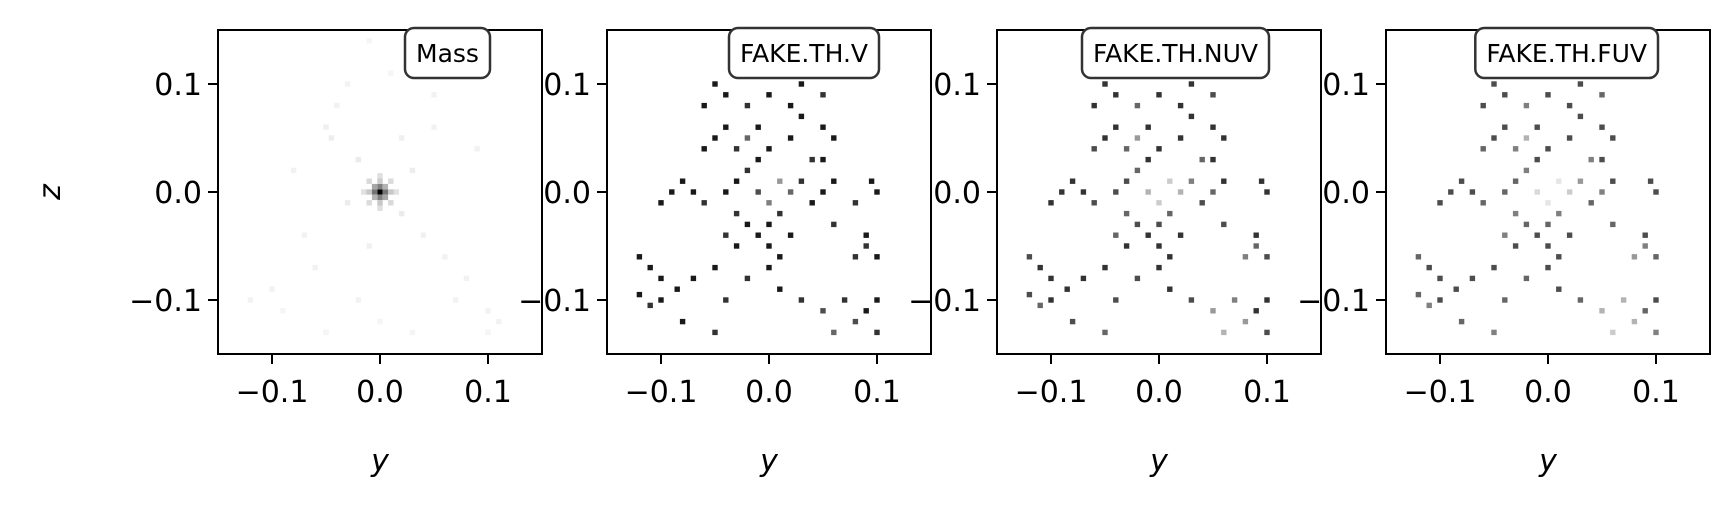 The image size is (1734, 509). Describe the element at coordinates (1341, 193) in the screenshot. I see `y-axis-ticks: −0.1 0.0 0.1` at that location.